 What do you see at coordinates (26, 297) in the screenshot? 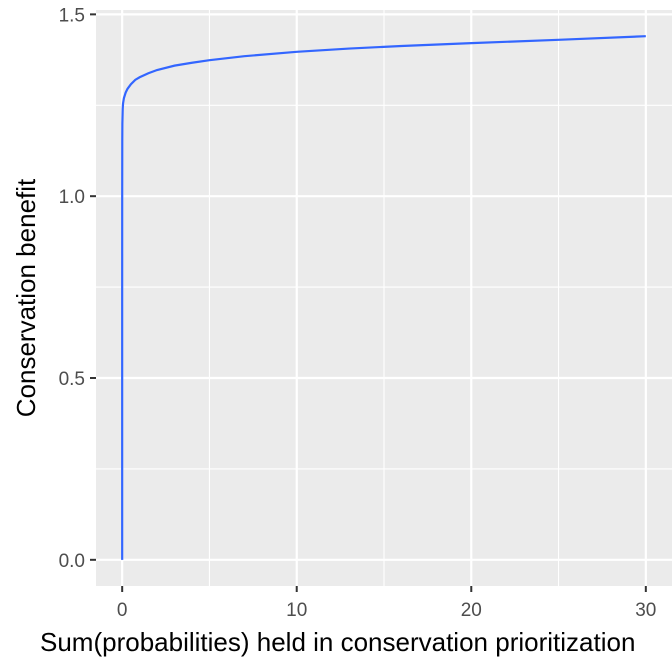
I see `y-axis-title: Conservation benefit` at bounding box center [26, 297].